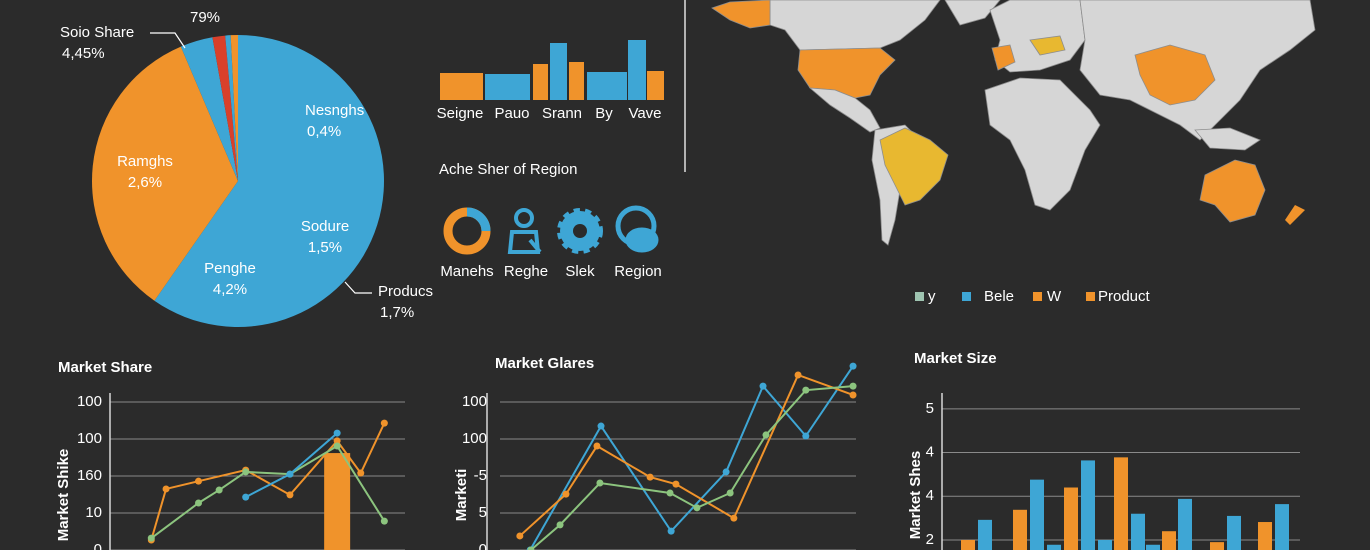 The image size is (1370, 550). I want to click on y-tick-label: 10, so click(93, 512).